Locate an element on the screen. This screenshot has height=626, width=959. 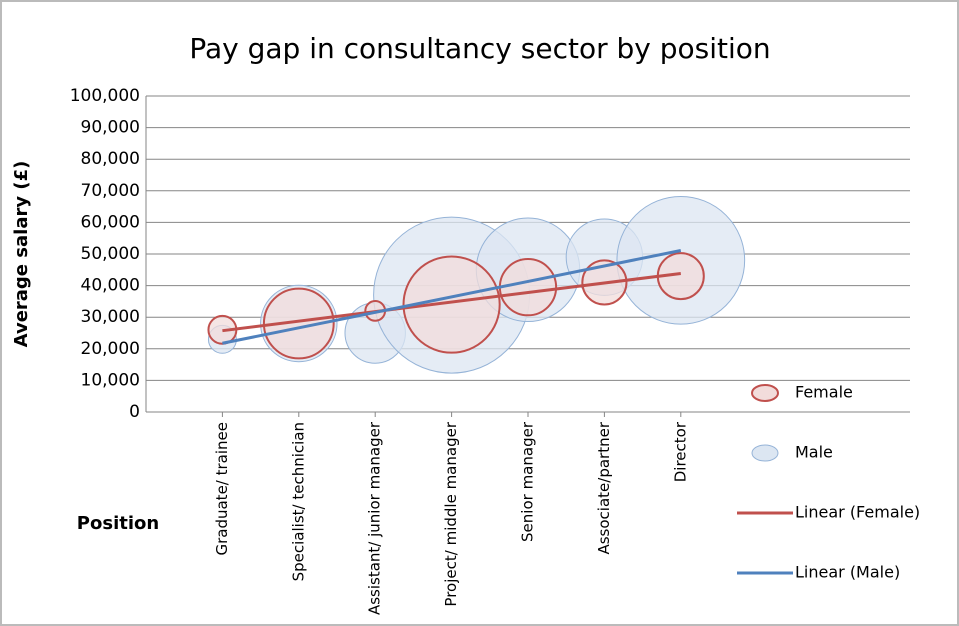
y-axis-label: Average salary (£) is located at coordinates (21, 254).